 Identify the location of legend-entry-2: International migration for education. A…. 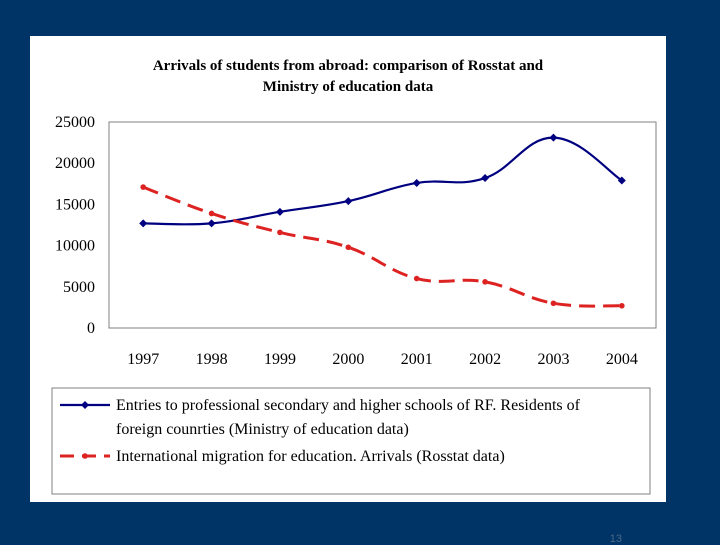
(282, 456).